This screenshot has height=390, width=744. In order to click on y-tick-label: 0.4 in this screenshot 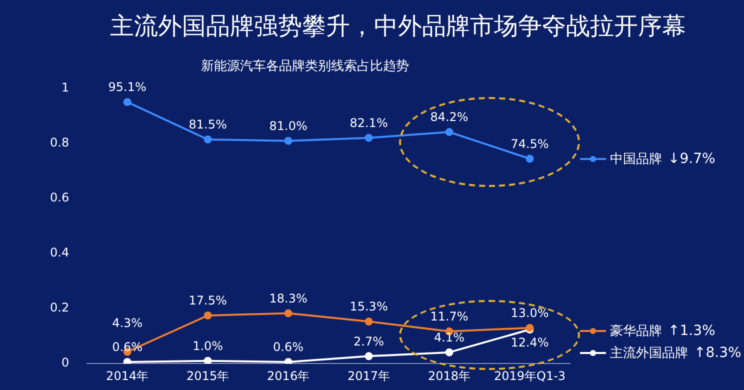, I will do `click(60, 253)`.